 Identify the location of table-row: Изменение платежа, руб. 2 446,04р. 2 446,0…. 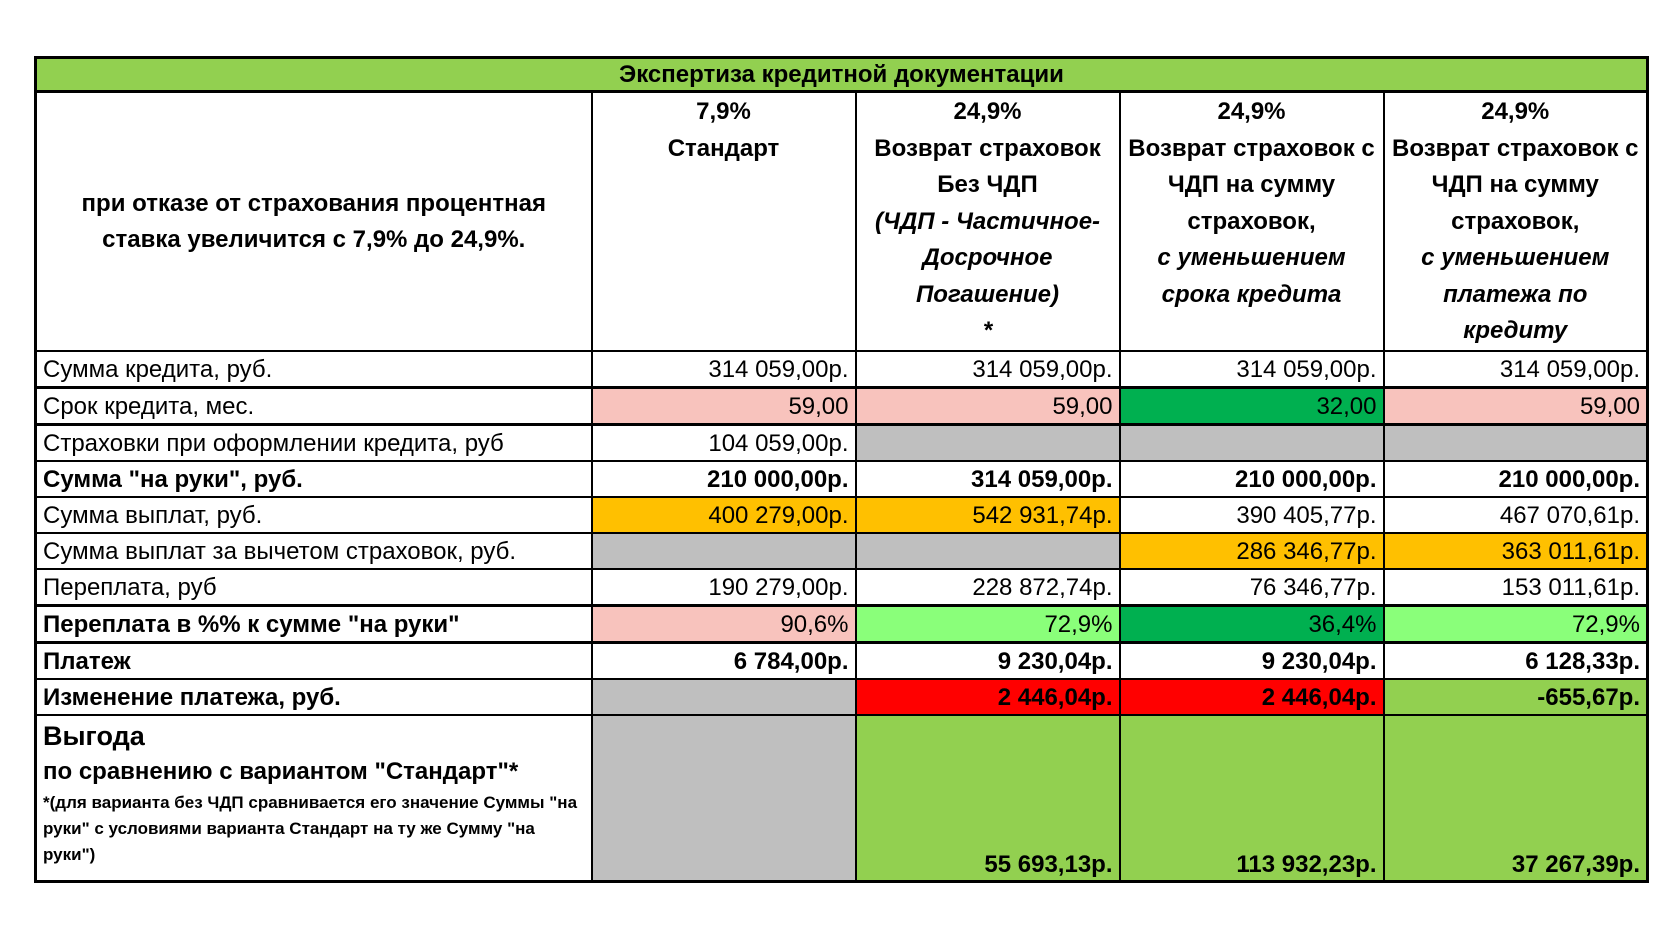
(841, 697).